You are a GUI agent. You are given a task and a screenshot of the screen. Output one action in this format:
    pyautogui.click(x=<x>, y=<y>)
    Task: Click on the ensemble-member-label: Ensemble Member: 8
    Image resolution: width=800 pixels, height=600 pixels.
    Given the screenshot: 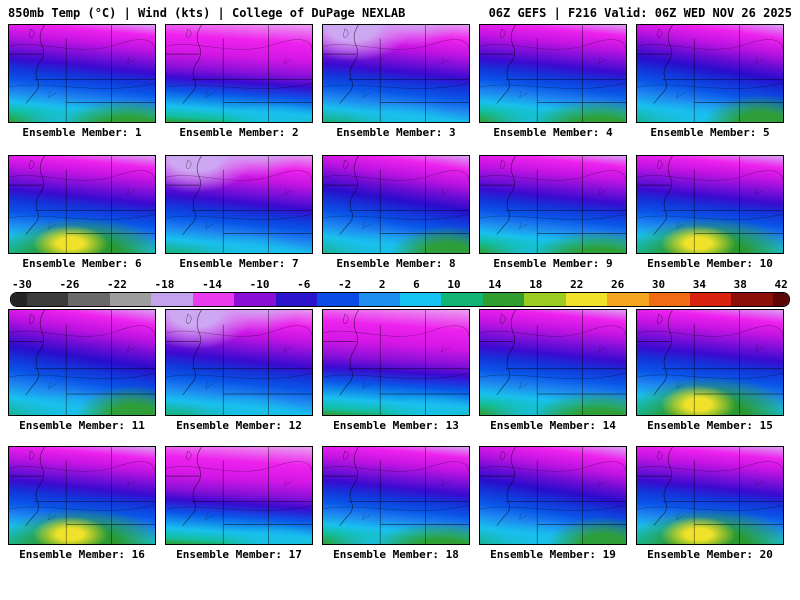 What is the action you would take?
    pyautogui.click(x=396, y=263)
    